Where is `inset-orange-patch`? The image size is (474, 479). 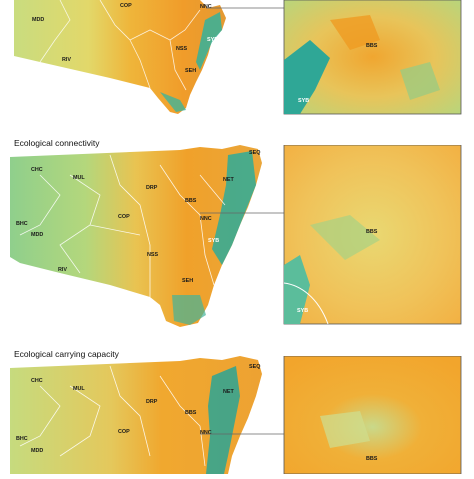
inset-orange-patch is located at coordinates (355, 32).